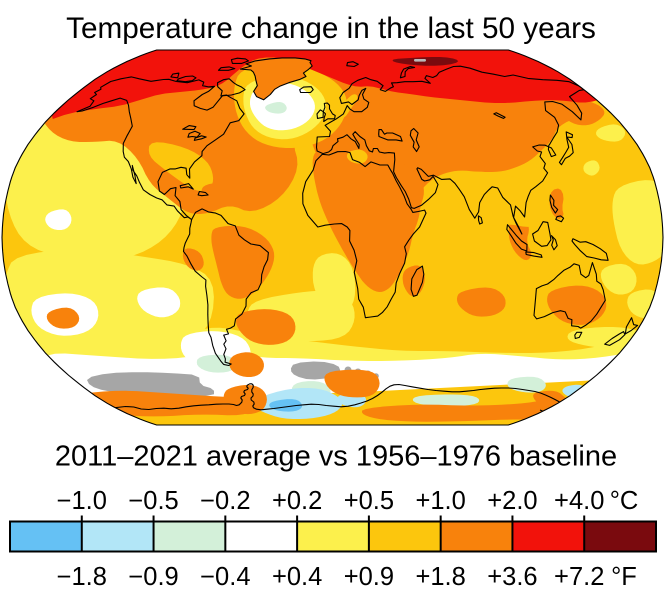  I want to click on svg-text:Temperature change in the last: Temperature change in the last 50 years, so click(331, 28).